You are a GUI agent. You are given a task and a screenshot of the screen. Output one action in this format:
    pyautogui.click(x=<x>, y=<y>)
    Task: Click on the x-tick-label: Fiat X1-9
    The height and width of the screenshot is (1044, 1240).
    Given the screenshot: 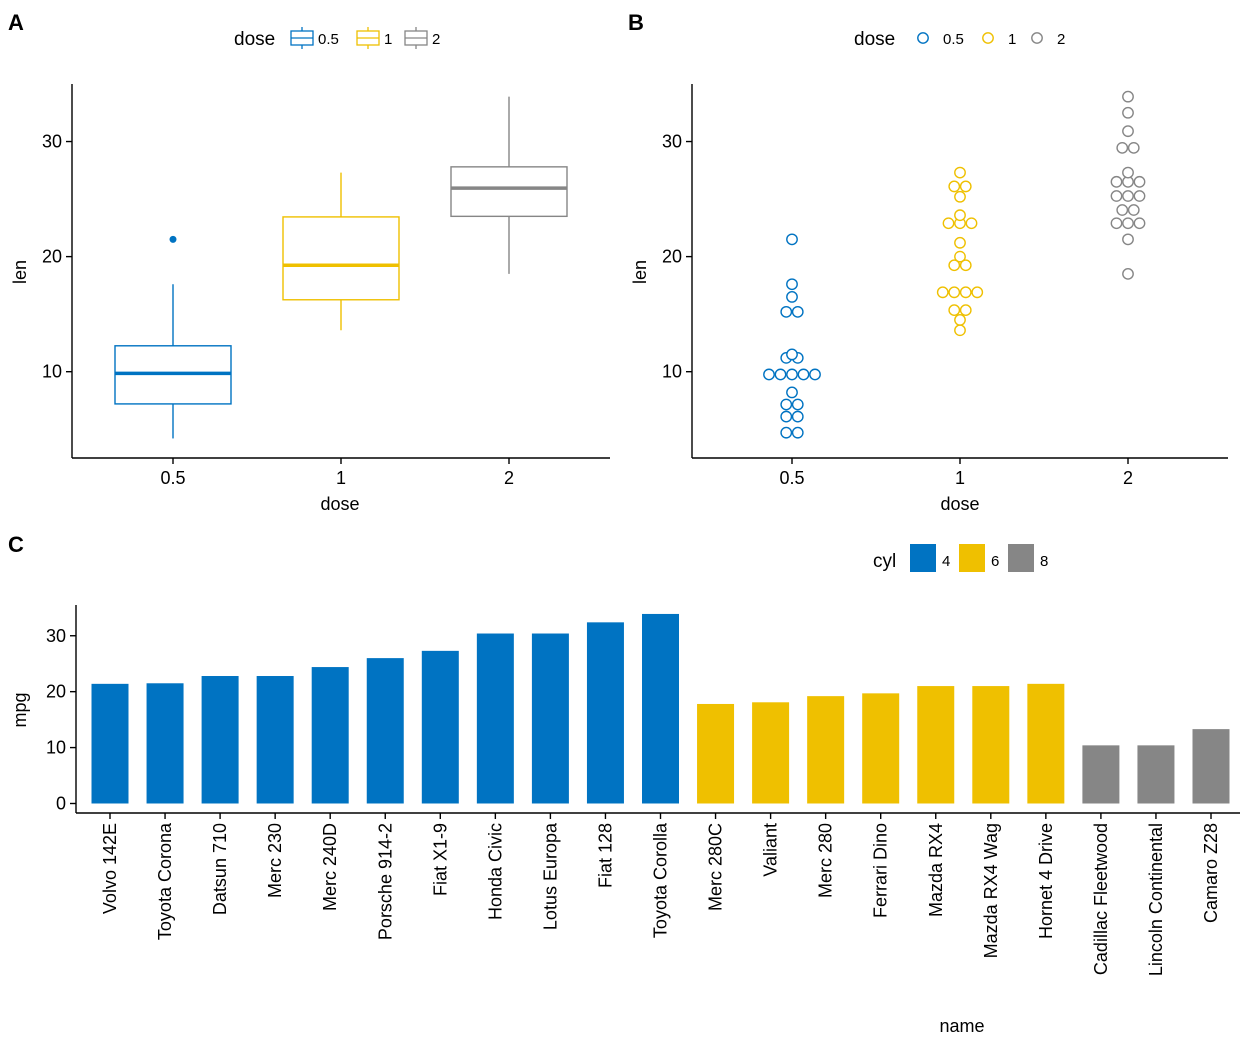 What is the action you would take?
    pyautogui.click(x=440, y=859)
    